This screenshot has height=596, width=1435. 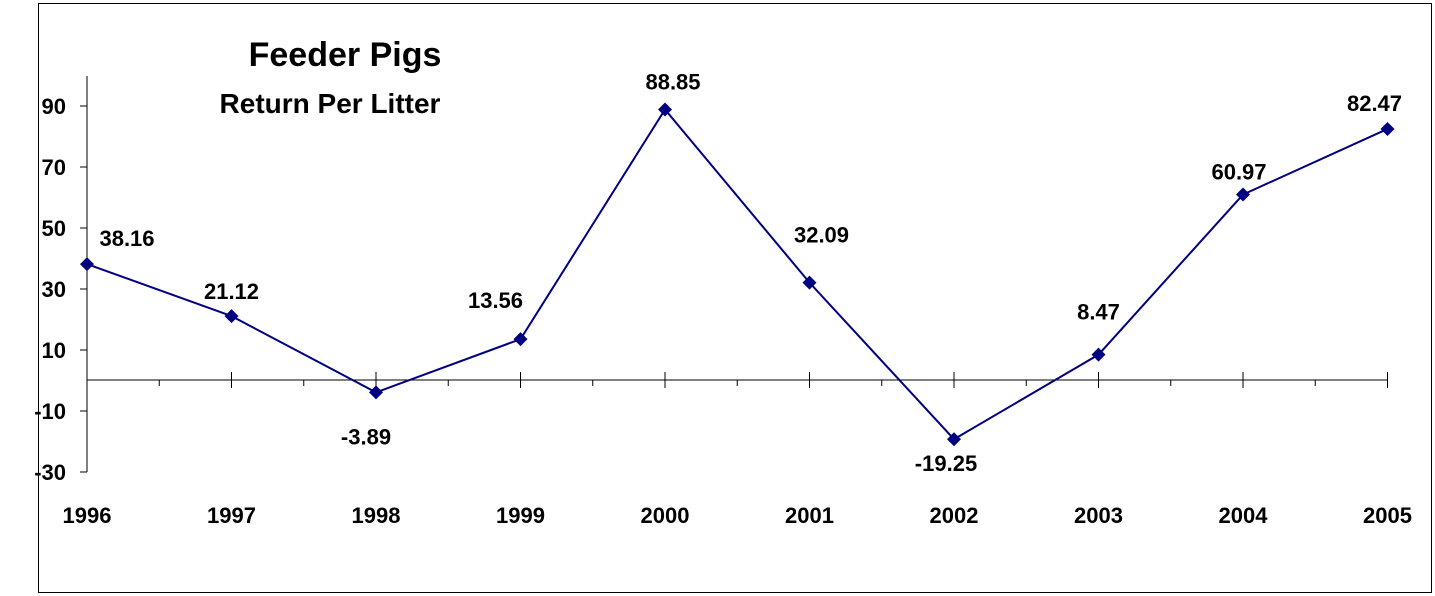 I want to click on x-tick-label: 2004, so click(x=1244, y=515).